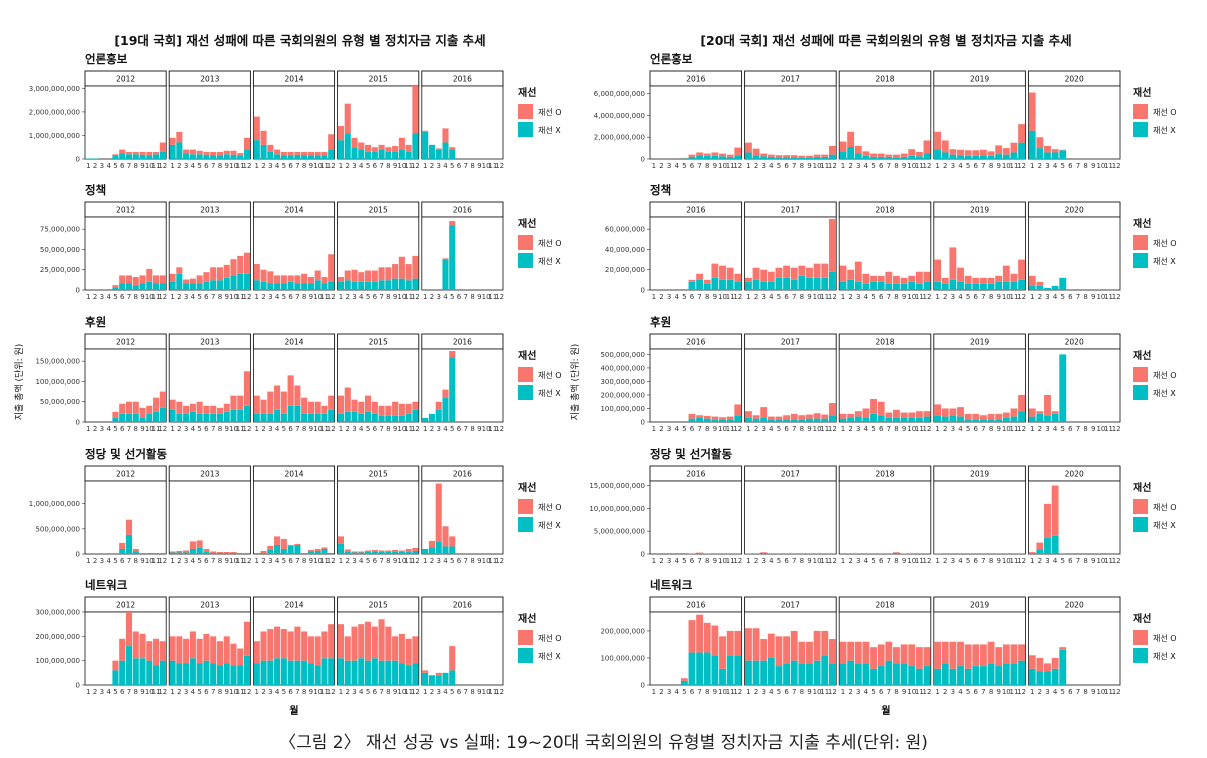 This screenshot has height=758, width=1207. I want to click on y-axis-label: 지출 총액 (단위: 원), so click(575, 382).